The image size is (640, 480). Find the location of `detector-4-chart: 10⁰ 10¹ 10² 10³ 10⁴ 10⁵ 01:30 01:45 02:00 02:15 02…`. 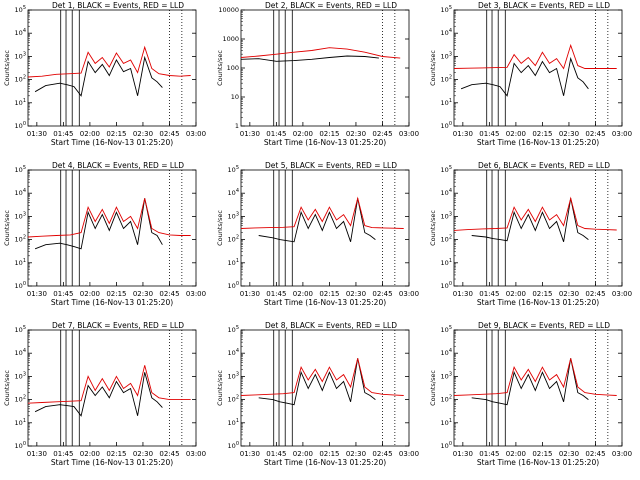

detector-4-chart: 10⁰ 10¹ 10² 10³ 10⁴ 10⁵ 01:30 01:45 02:00 02:15 02… is located at coordinates (104, 234).